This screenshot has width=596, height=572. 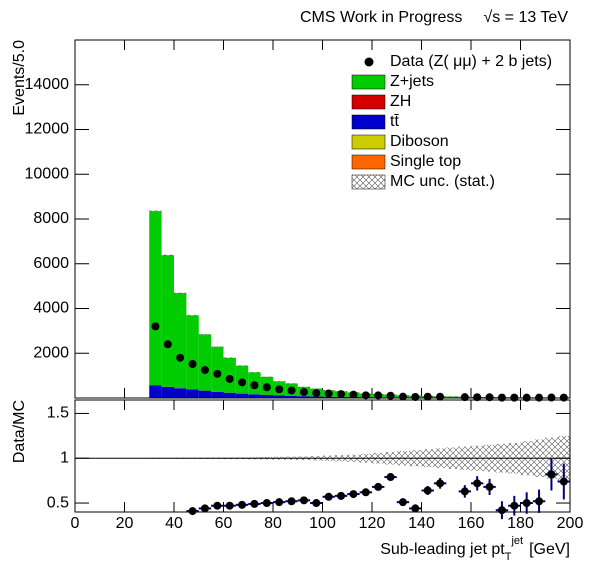 What do you see at coordinates (369, 62) in the screenshot?
I see `legend-marker` at bounding box center [369, 62].